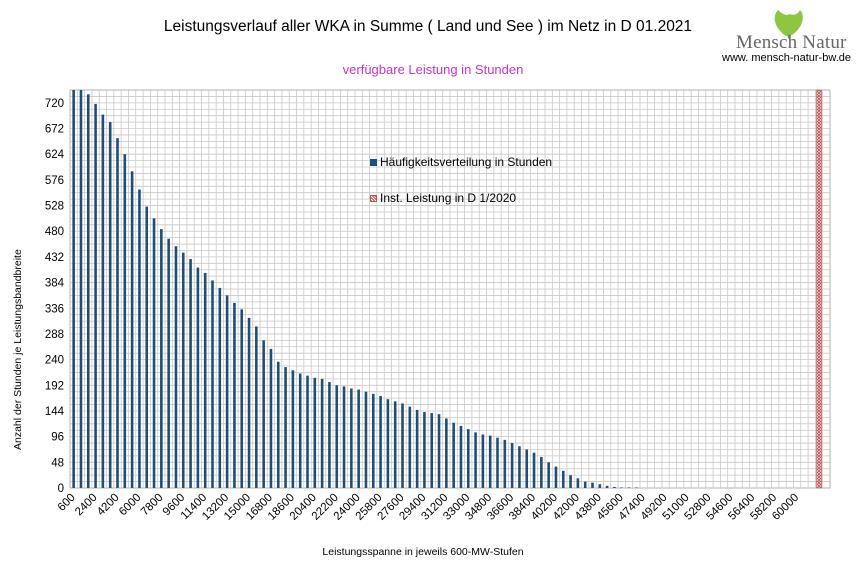 The image size is (866, 578). What do you see at coordinates (791, 42) in the screenshot?
I see `logo-text: Mensch Natur` at bounding box center [791, 42].